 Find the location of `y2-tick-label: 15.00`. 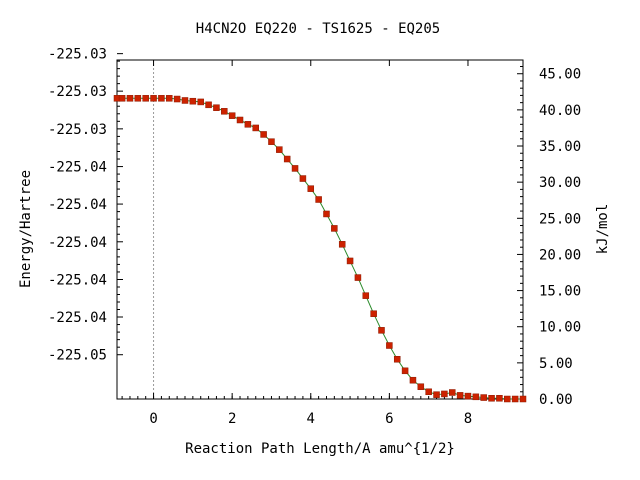

y2-tick-label: 15.00 is located at coordinates (560, 292).